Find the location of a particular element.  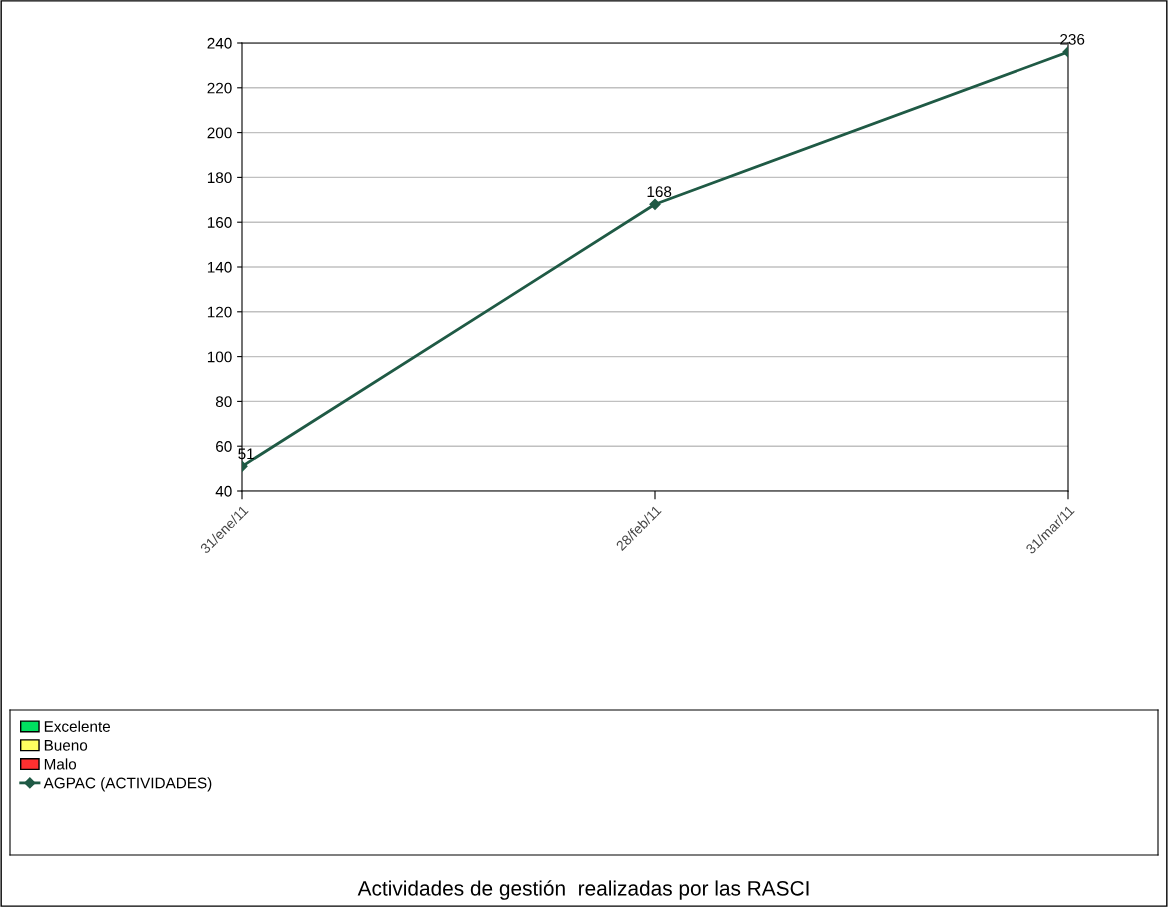

text: Actividades de gestión realizadas por las RASCI is located at coordinates (583, 890).